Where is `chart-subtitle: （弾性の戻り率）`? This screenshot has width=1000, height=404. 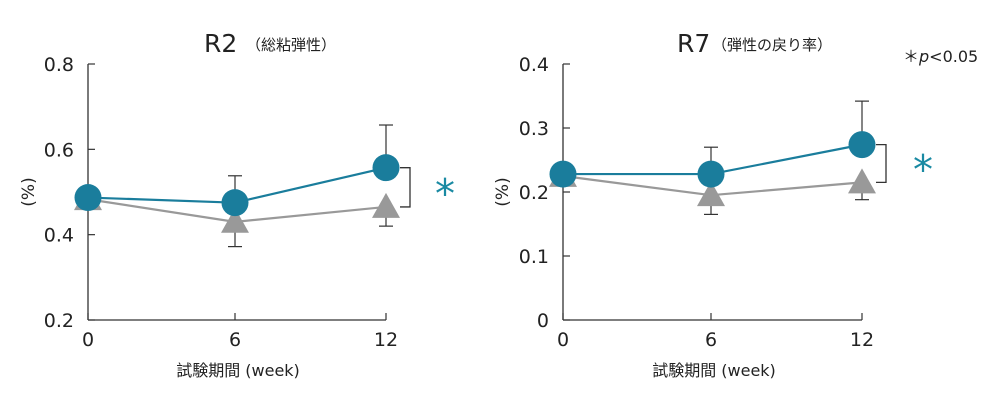 chart-subtitle: （弾性の戻り率） is located at coordinates (772, 45).